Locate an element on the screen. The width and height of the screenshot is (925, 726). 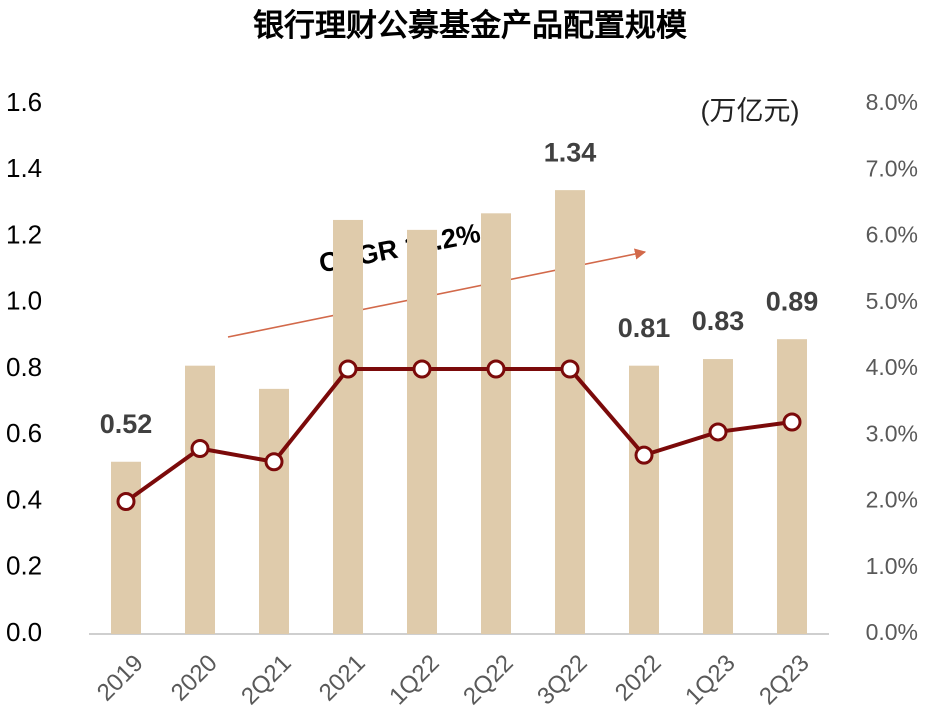
x-tick-label: 1Q22 is located at coordinates (414, 680).